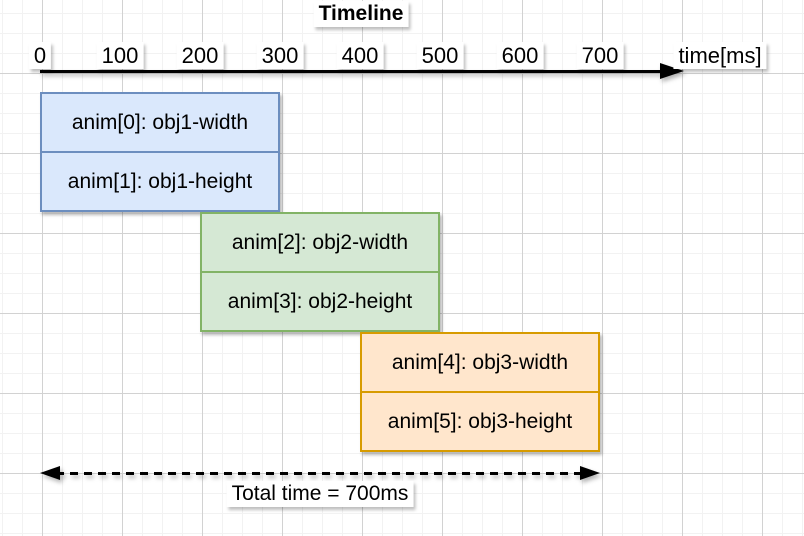  What do you see at coordinates (50, 473) in the screenshot?
I see `arrowhead-left-icon` at bounding box center [50, 473].